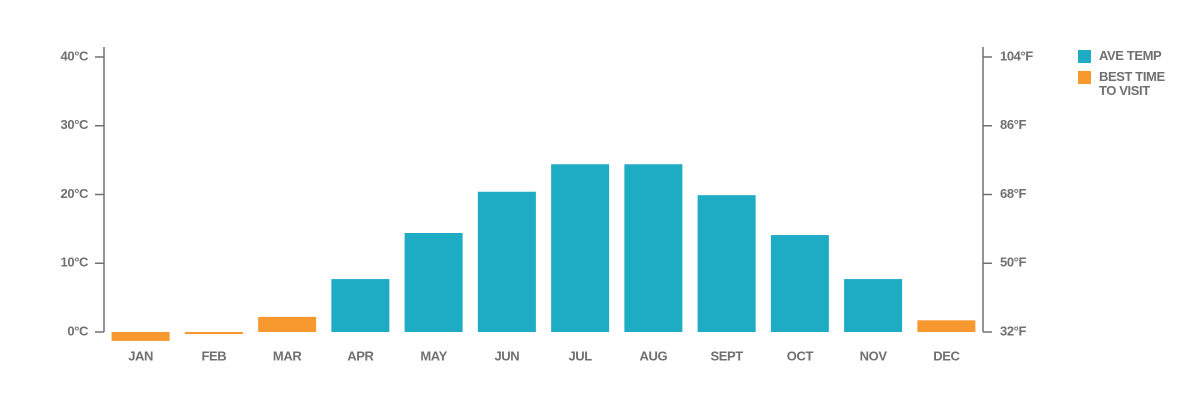 Image resolution: width=1200 pixels, height=400 pixels. Describe the element at coordinates (654, 355) in the screenshot. I see `x-tick-label: AUG` at that location.